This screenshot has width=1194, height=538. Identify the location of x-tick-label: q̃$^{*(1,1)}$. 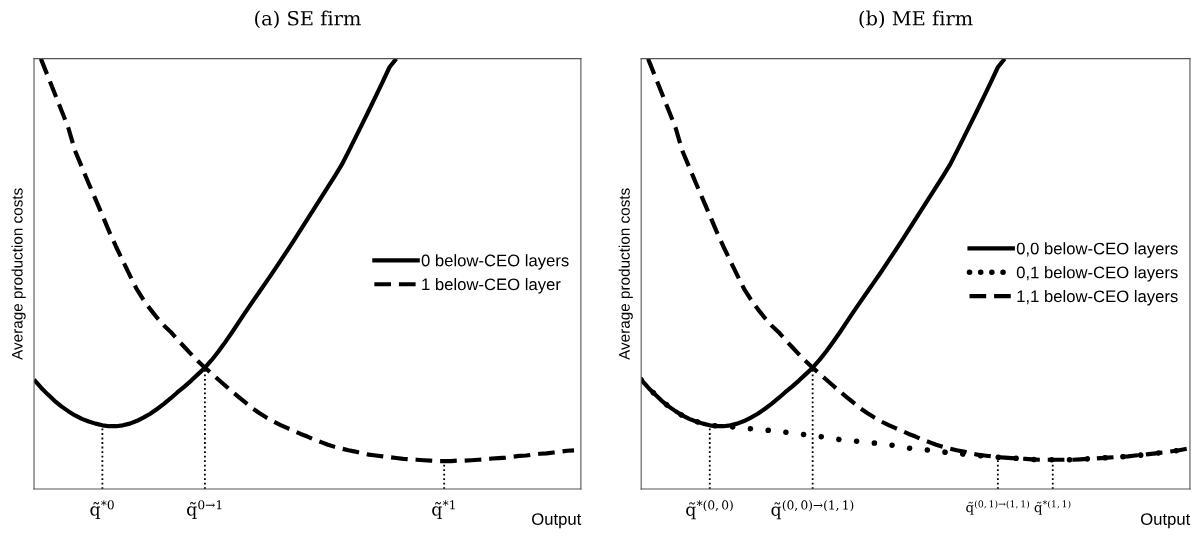
(1052, 507).